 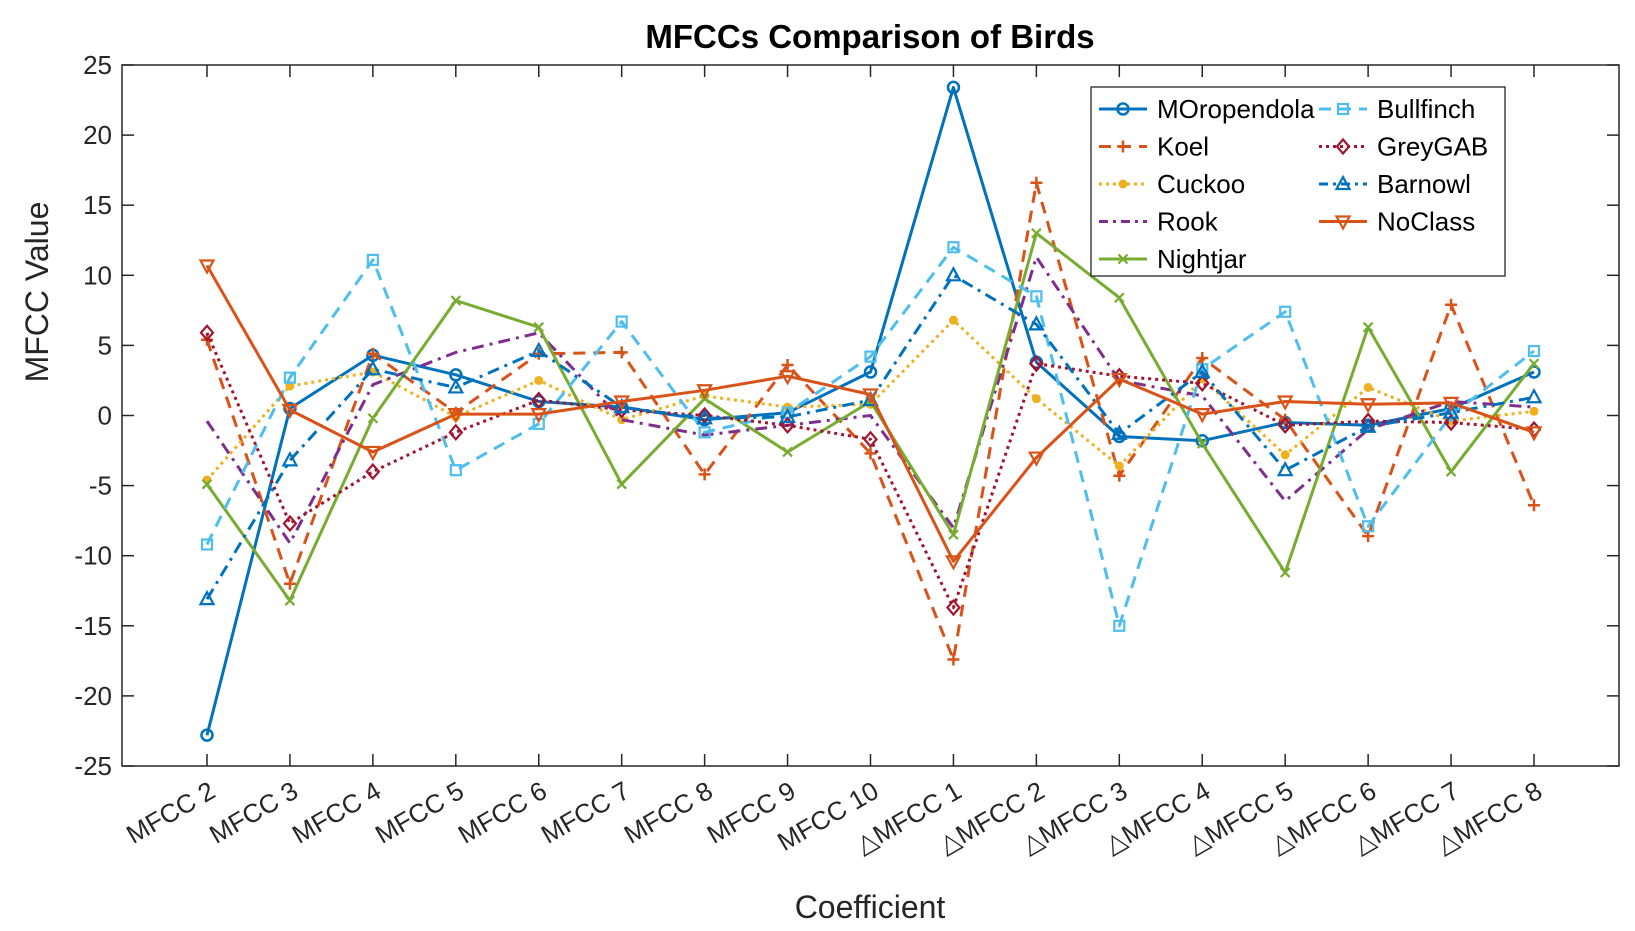 What do you see at coordinates (93, 696) in the screenshot?
I see `y-tick-label: -20` at bounding box center [93, 696].